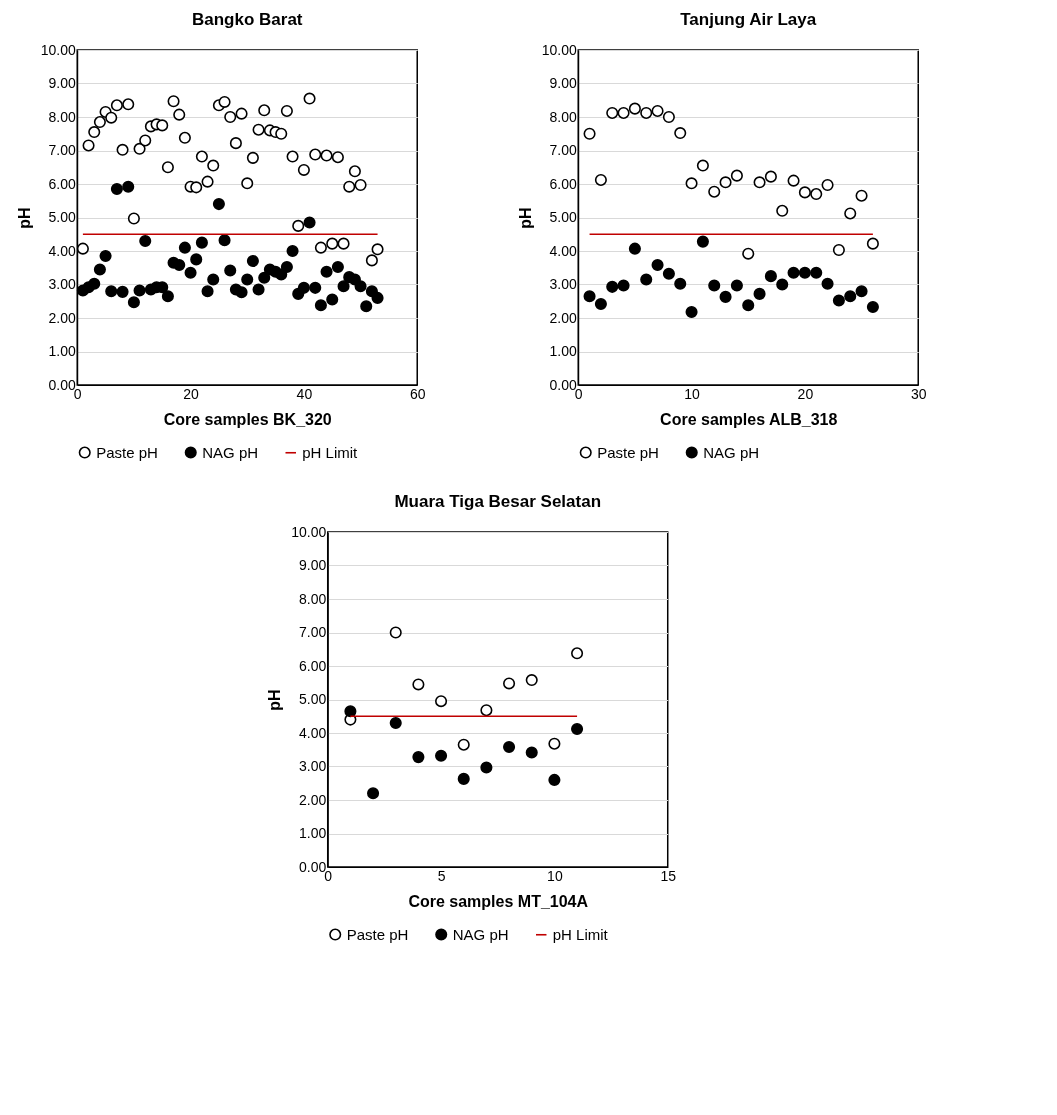 This screenshot has width=1057, height=1115. Describe the element at coordinates (304, 393) in the screenshot. I see `x-tick-label: 40` at that location.